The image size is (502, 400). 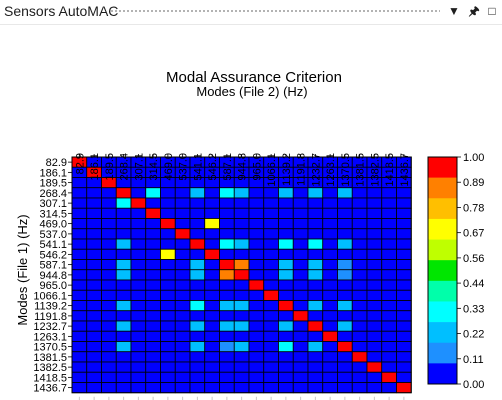 What do you see at coordinates (53, 184) in the screenshot?
I see `y-tick-label: 189.5` at bounding box center [53, 184].